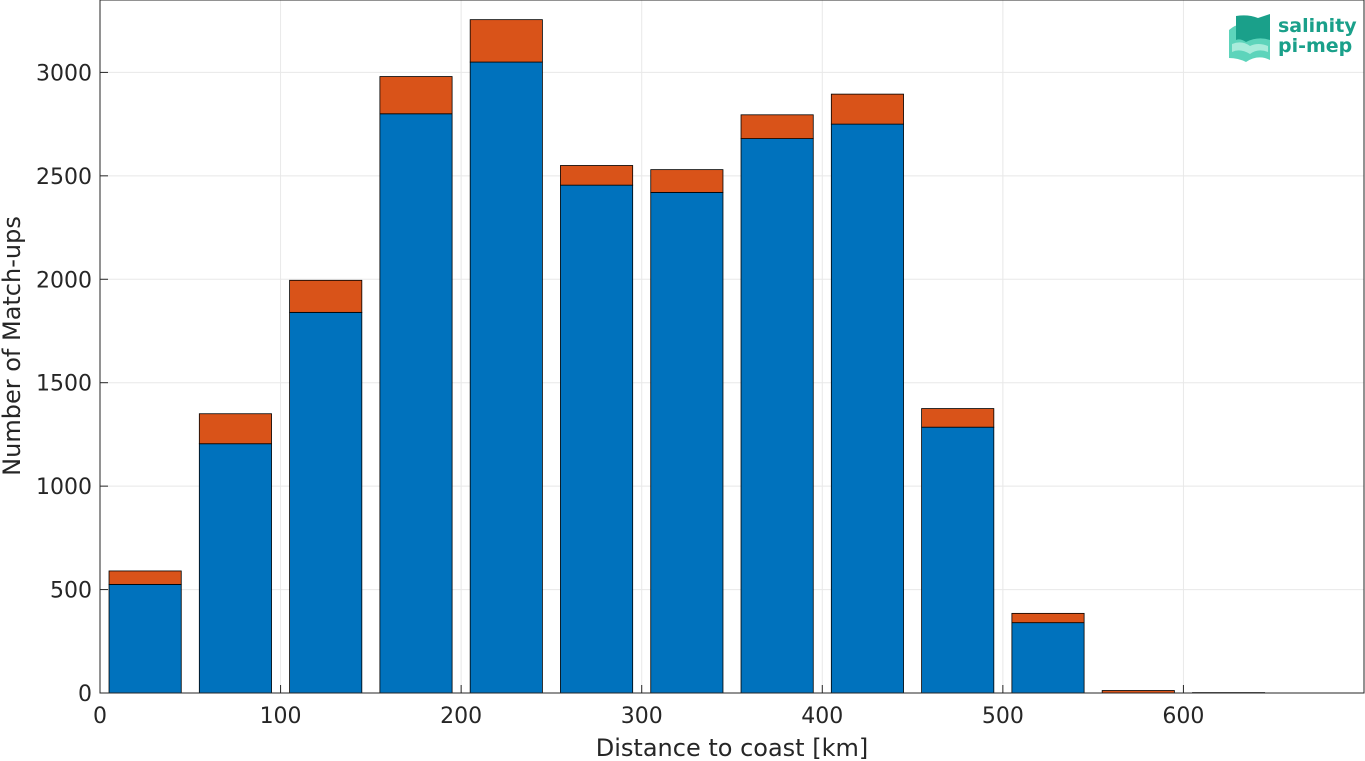 The image size is (1365, 761). What do you see at coordinates (461, 716) in the screenshot?
I see `x-tick-label: 200` at bounding box center [461, 716].